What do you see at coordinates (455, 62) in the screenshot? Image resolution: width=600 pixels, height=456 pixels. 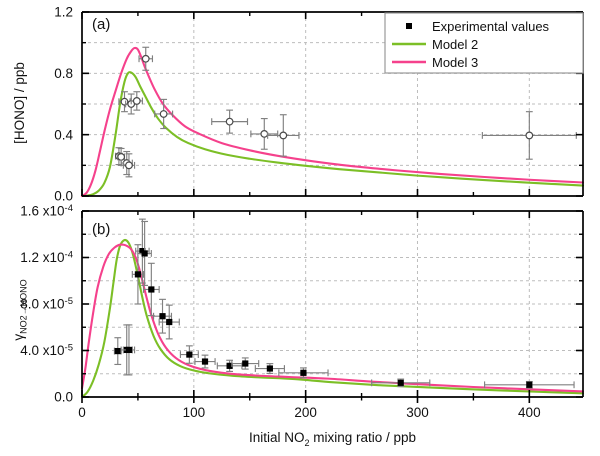 I see `legend-item-label: Model 3` at bounding box center [455, 62].